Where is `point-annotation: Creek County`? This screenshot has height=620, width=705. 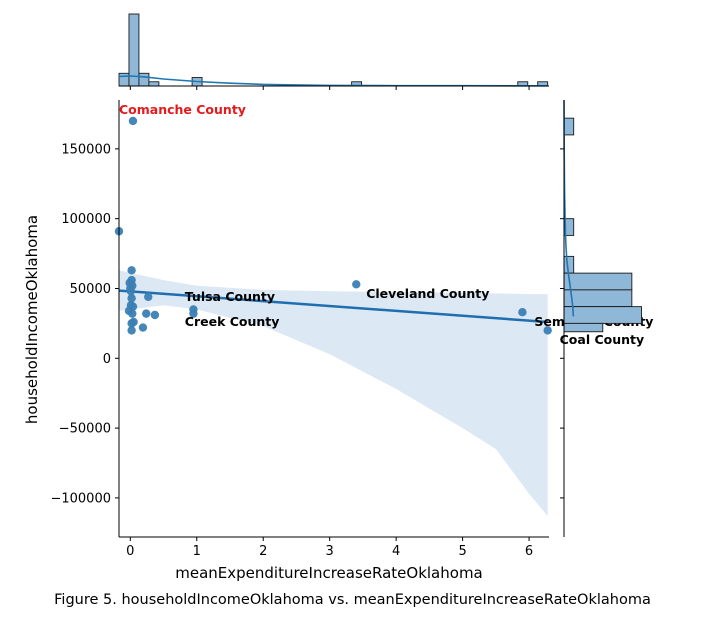 point-annotation: Creek County is located at coordinates (232, 321).